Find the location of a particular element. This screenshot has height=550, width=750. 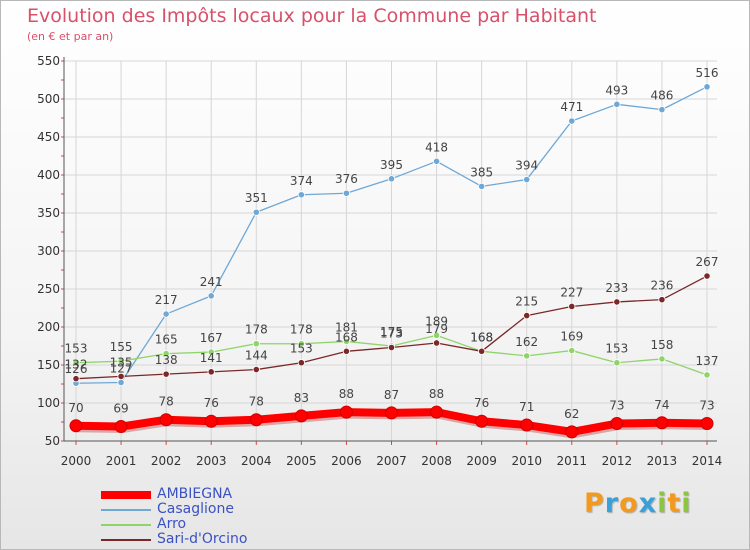

data-label: 493 is located at coordinates (616, 90).